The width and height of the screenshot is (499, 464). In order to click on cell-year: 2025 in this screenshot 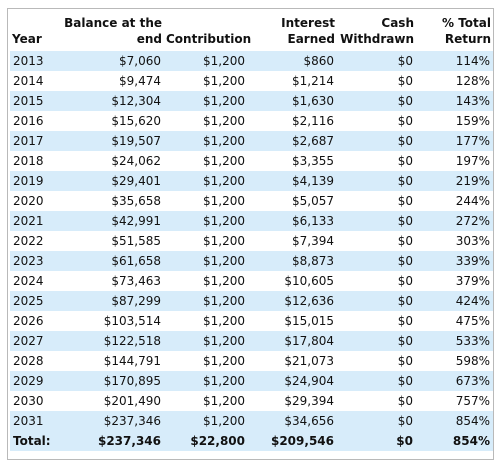, I will do `click(32, 301)`.